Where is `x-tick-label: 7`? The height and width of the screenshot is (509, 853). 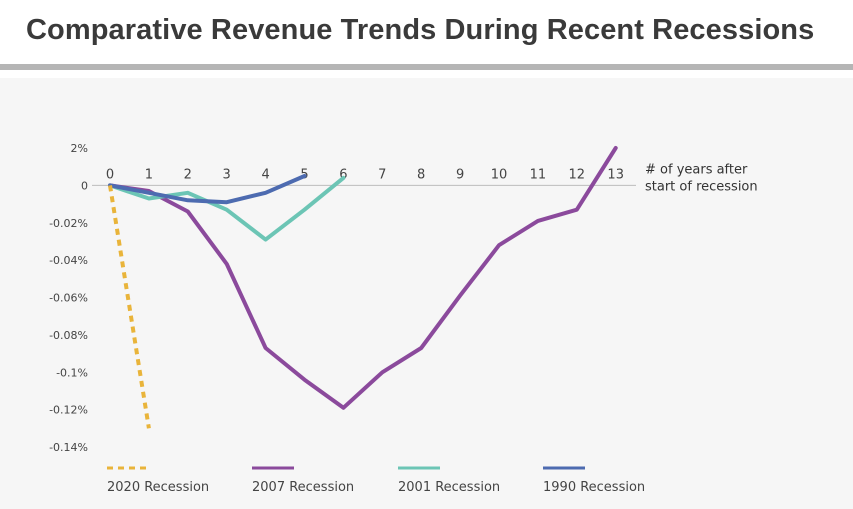
x-tick-label: 7 is located at coordinates (382, 174).